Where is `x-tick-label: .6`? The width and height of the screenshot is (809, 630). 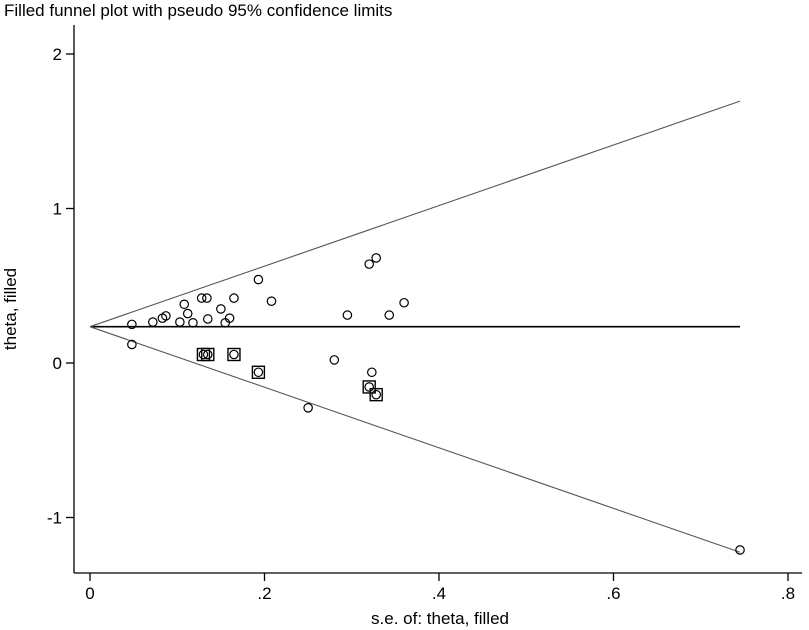
x-tick-label: .6 is located at coordinates (613, 593).